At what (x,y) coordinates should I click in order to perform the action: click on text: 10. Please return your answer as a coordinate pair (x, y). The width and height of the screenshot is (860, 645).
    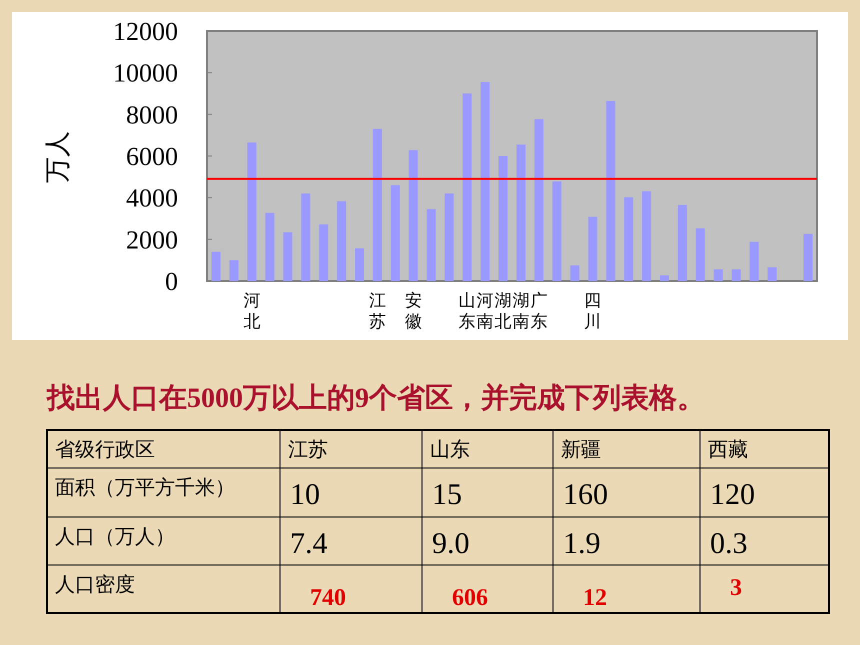
    Looking at the image, I should click on (305, 494).